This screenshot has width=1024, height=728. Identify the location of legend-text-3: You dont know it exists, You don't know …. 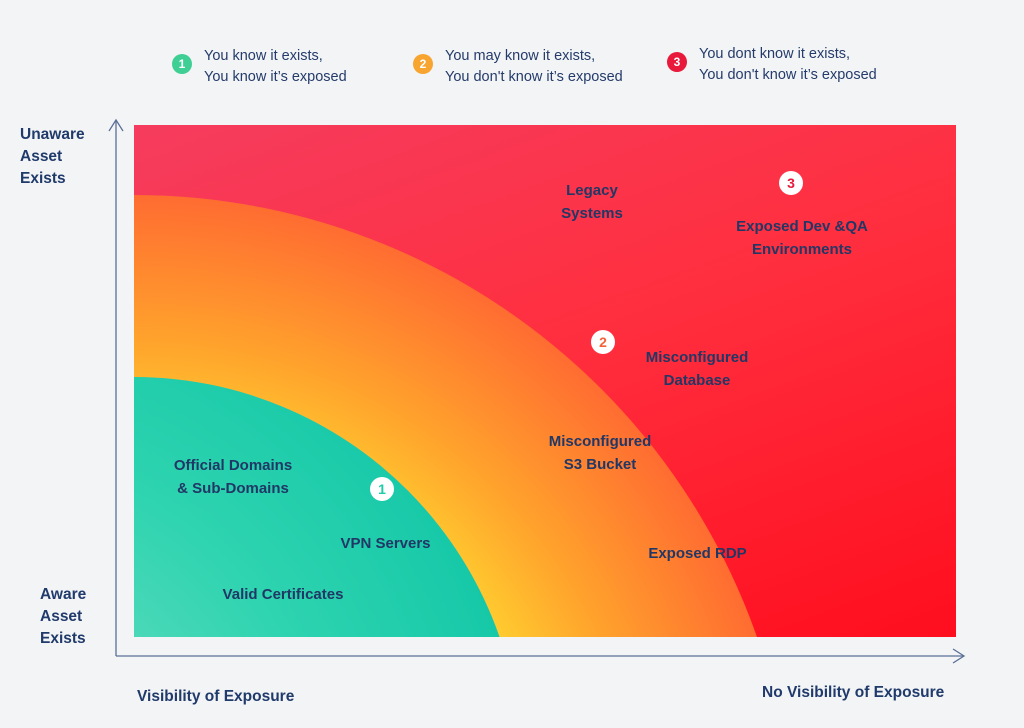
(788, 65).